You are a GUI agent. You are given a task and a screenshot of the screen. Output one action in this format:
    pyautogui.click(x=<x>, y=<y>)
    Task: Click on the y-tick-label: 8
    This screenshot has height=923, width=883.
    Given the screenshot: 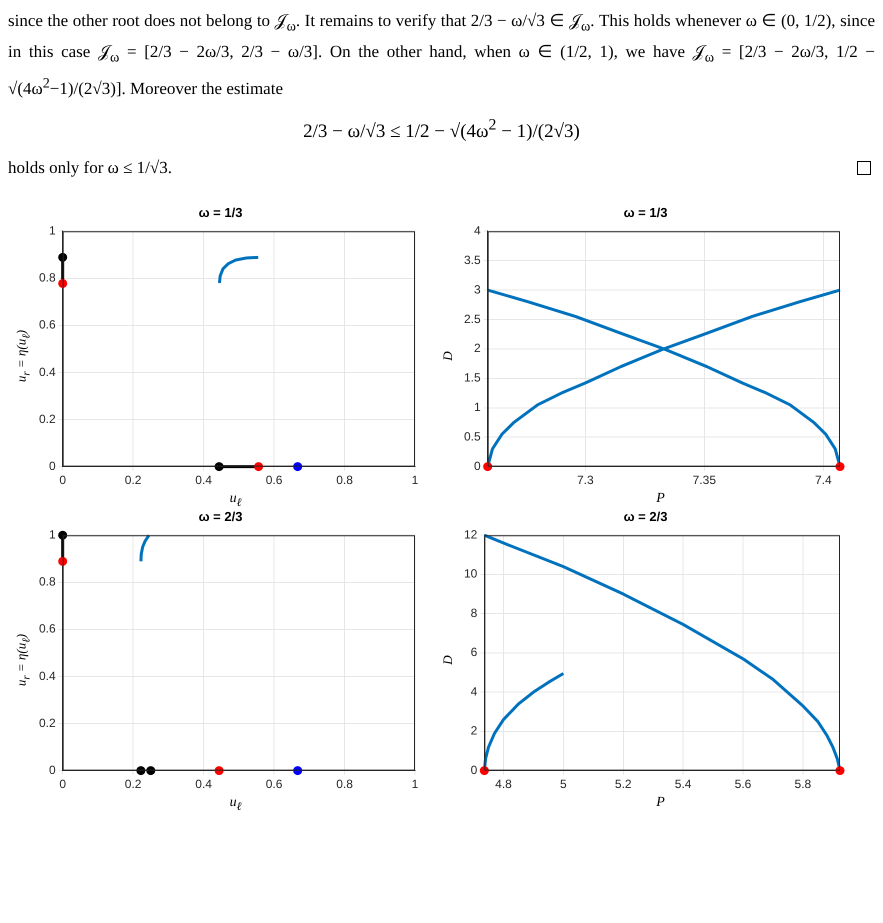 What is the action you would take?
    pyautogui.click(x=474, y=613)
    